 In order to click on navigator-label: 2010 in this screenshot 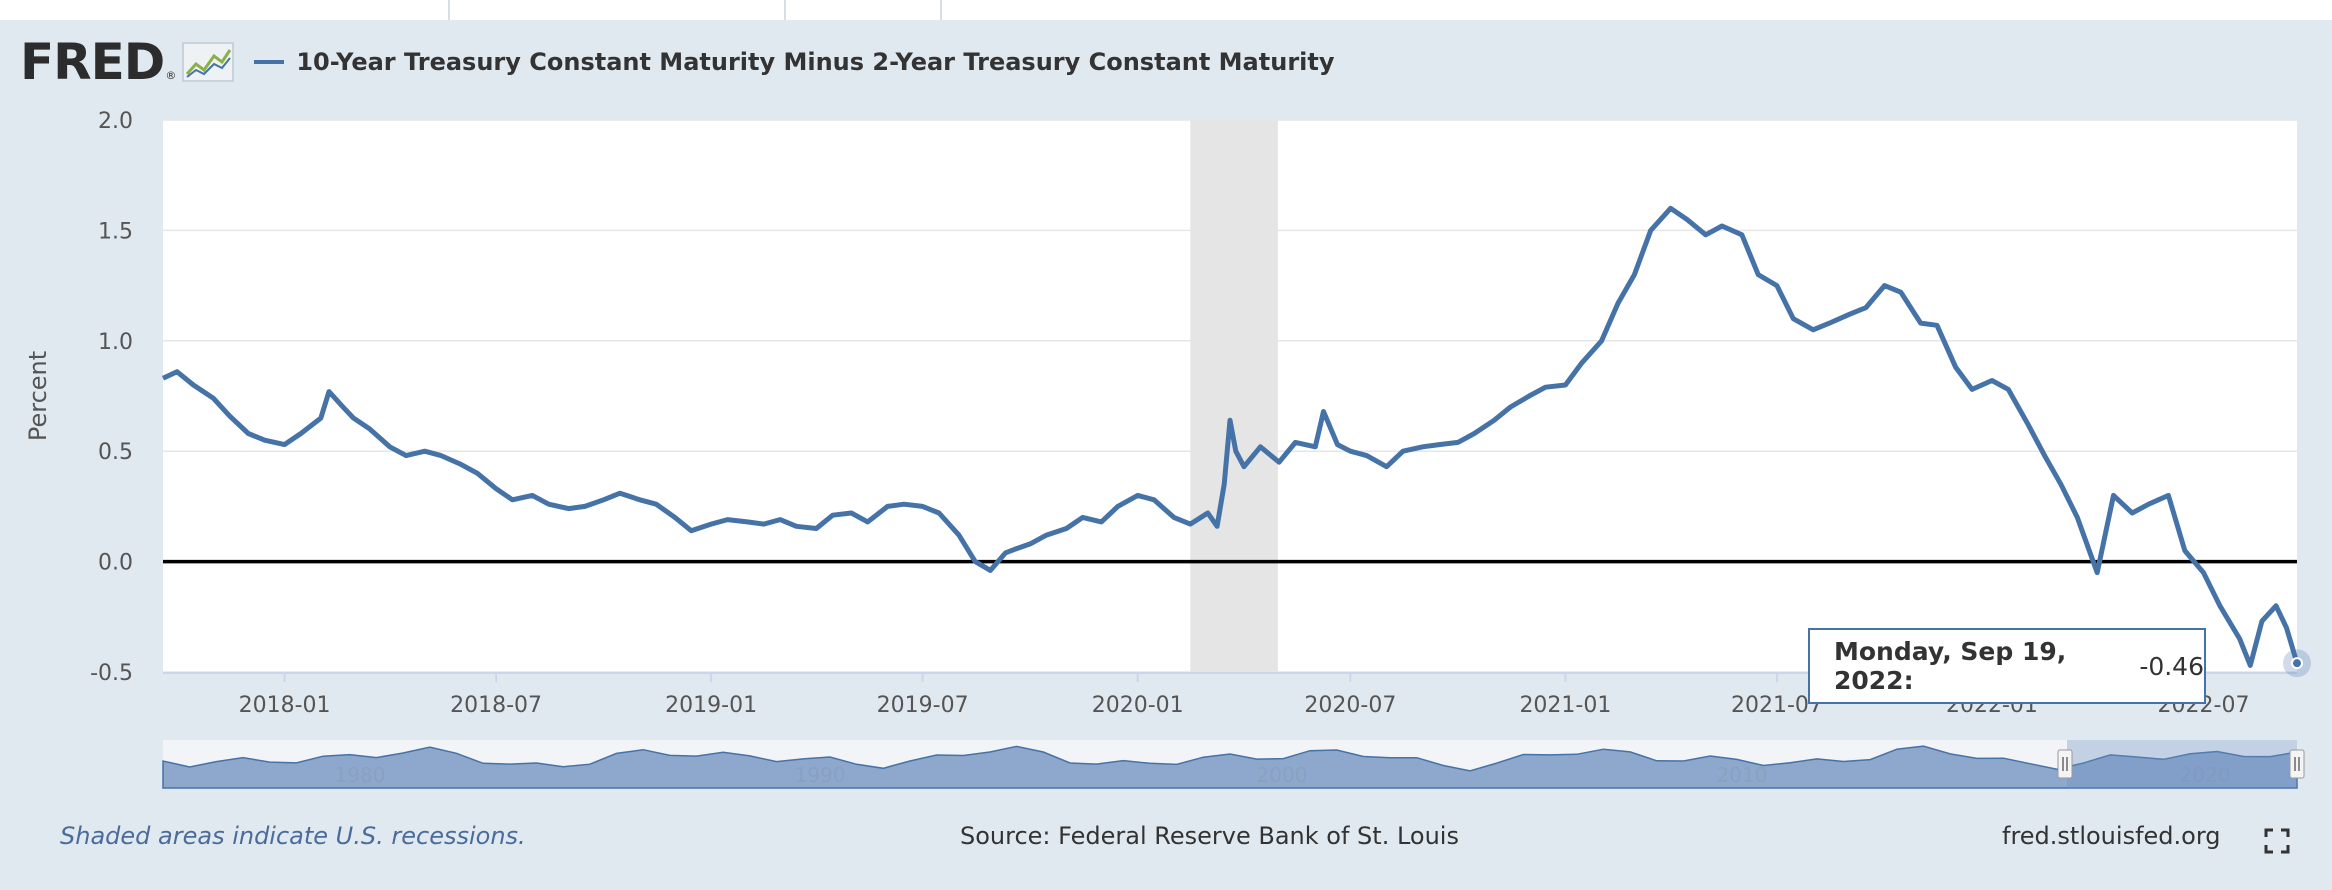, I will do `click(1742, 775)`.